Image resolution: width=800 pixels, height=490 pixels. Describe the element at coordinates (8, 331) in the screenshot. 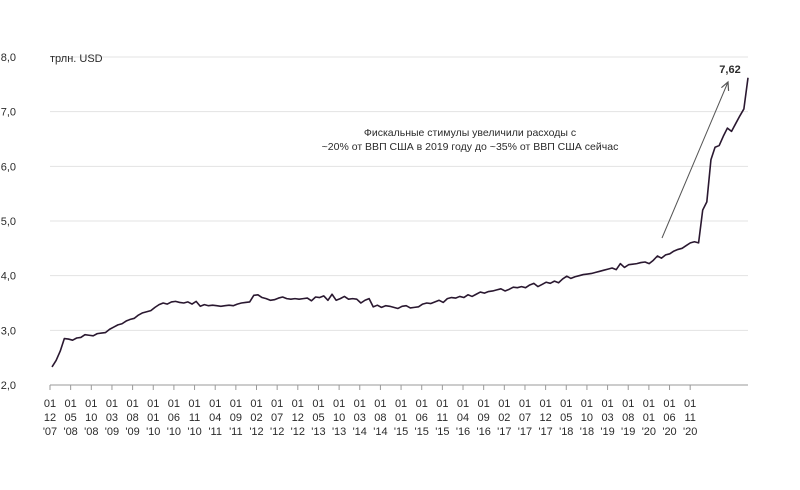

I see `y-tick-label: 3,0` at that location.